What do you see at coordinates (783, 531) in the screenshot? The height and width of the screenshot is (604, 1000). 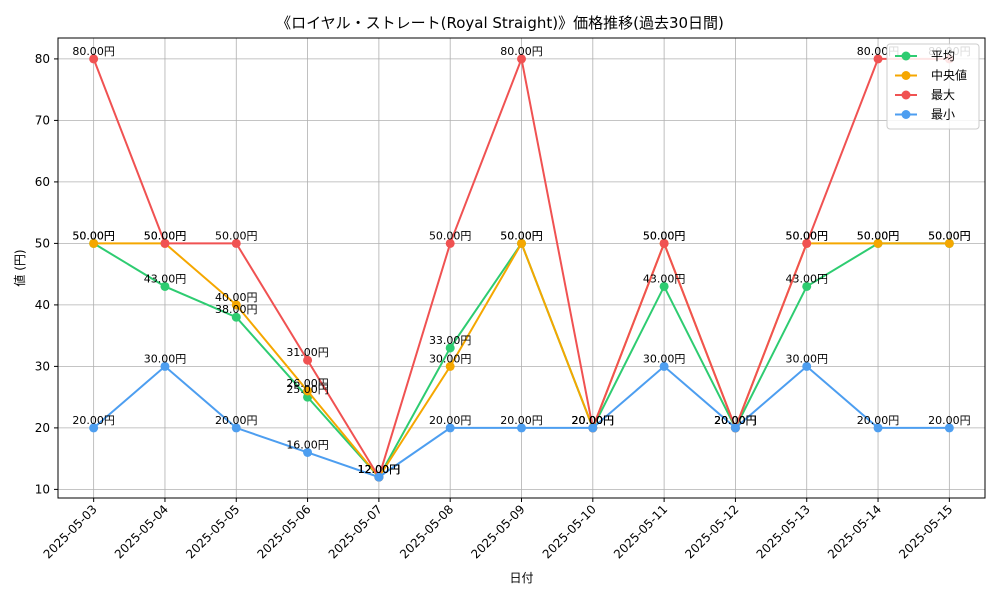 I see `x-tick-label: 2025-05-13` at bounding box center [783, 531].